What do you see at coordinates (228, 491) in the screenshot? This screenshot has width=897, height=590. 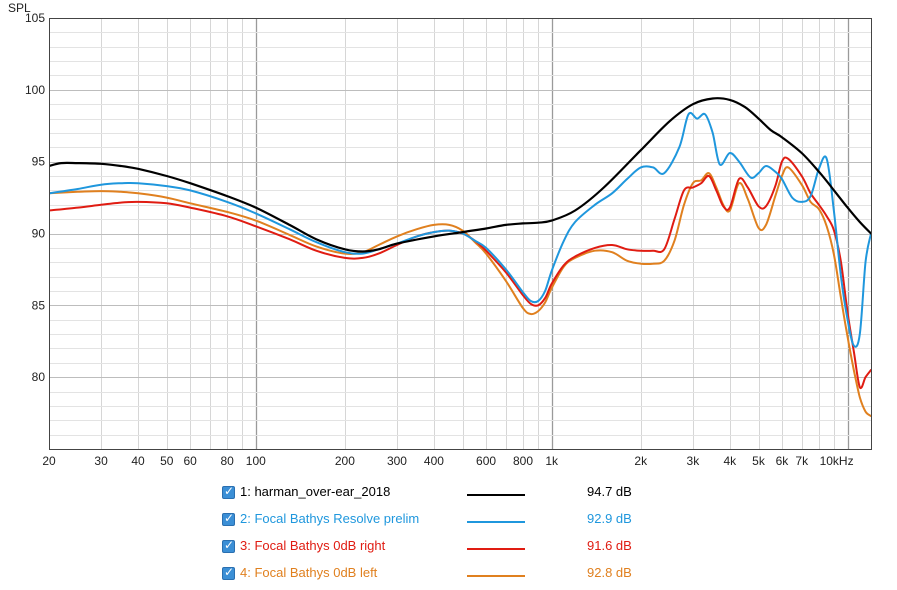 I see `series-1-checkbox` at bounding box center [228, 491].